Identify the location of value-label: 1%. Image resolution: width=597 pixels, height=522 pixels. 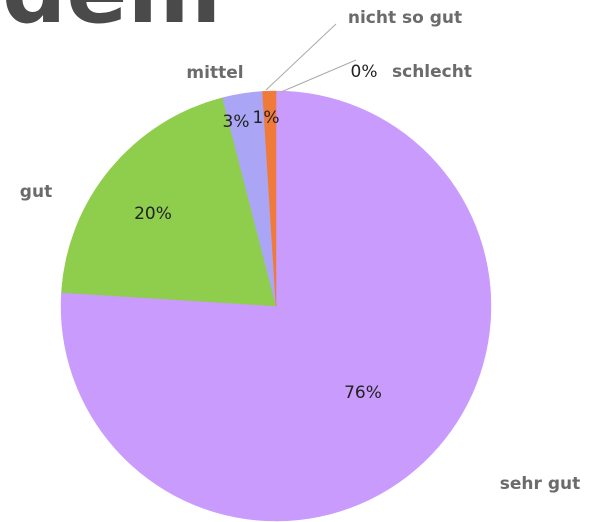
(266, 118).